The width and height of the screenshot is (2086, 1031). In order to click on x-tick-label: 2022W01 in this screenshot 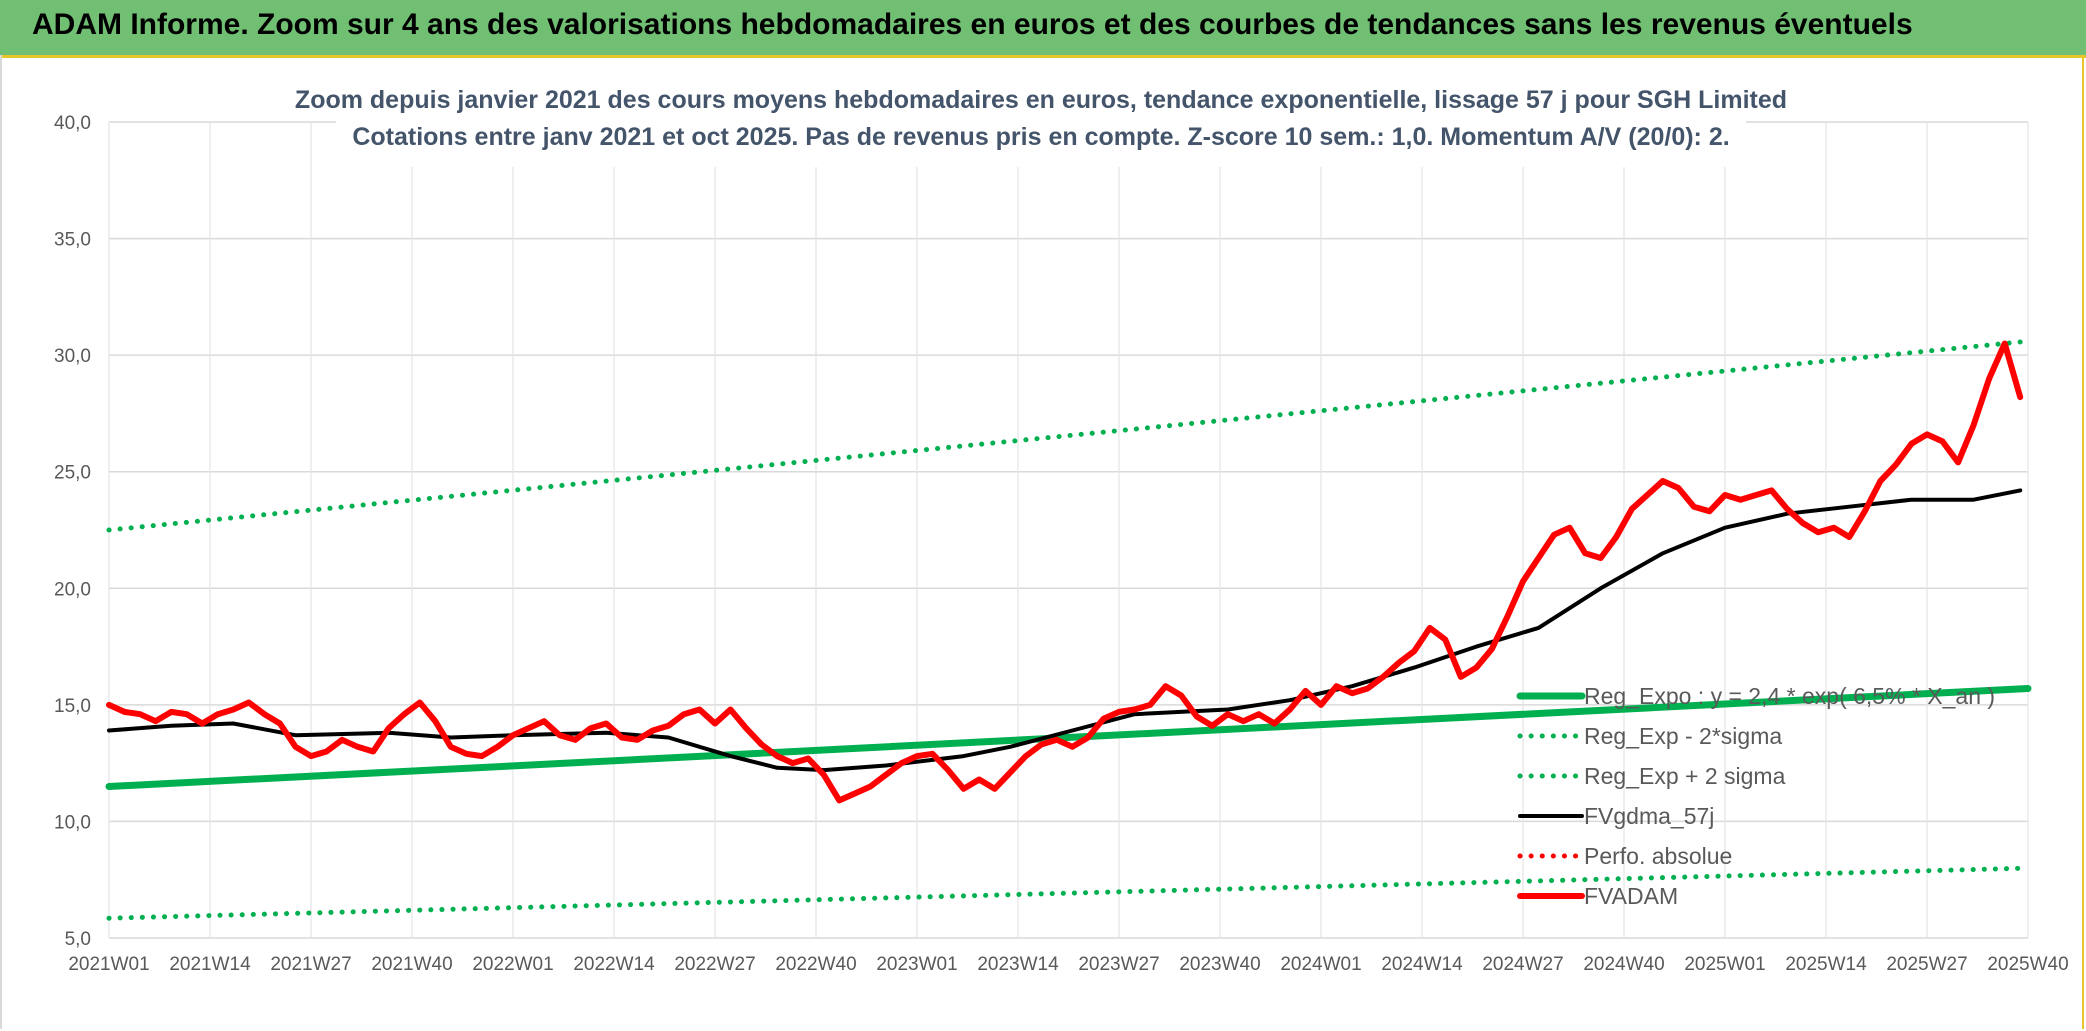, I will do `click(512, 964)`.